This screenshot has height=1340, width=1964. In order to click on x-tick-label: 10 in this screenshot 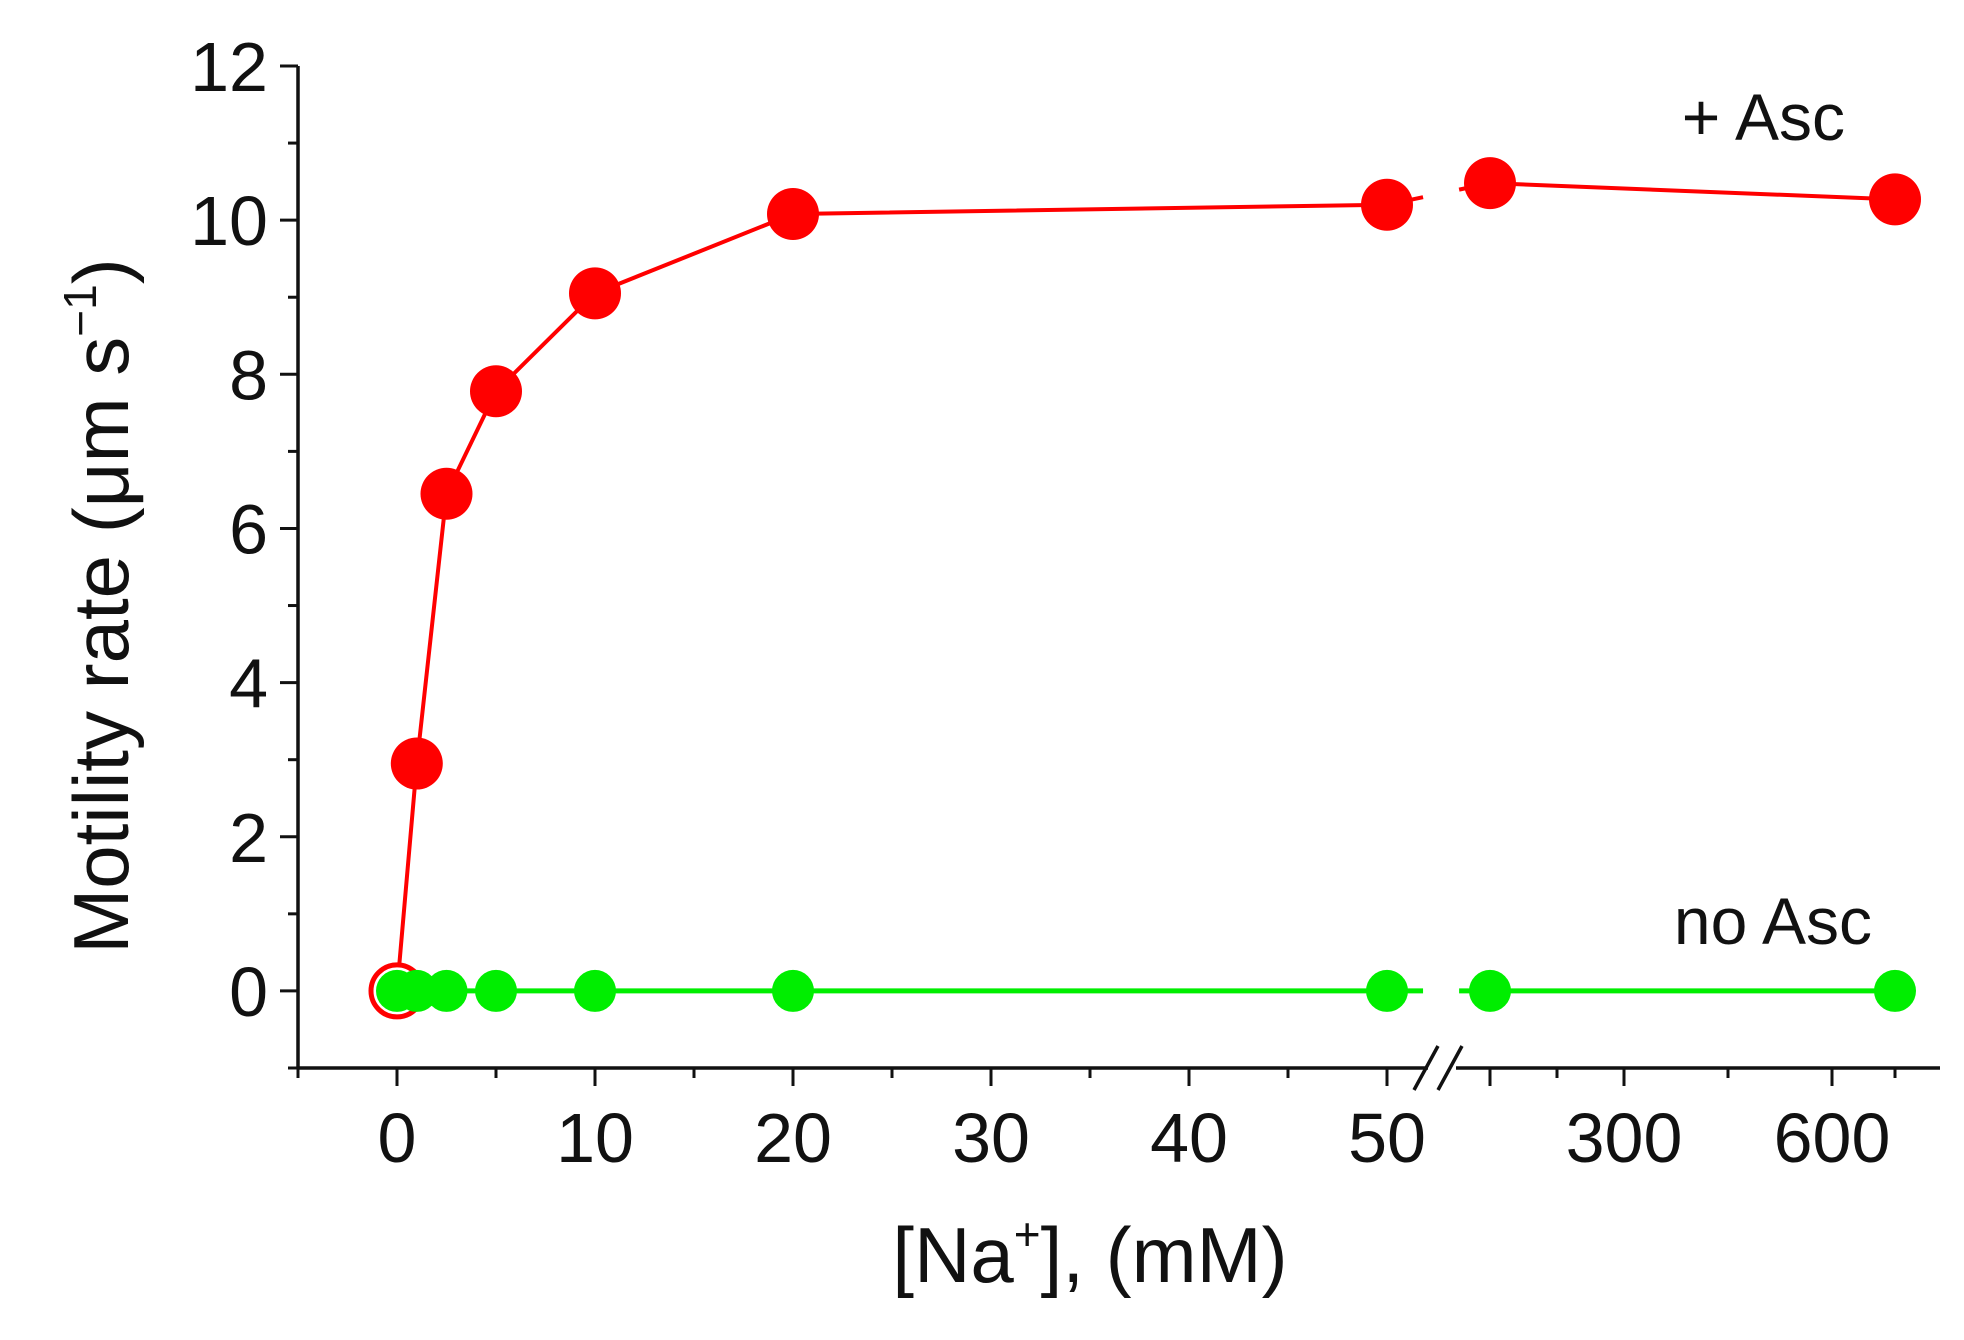, I will do `click(595, 1138)`.